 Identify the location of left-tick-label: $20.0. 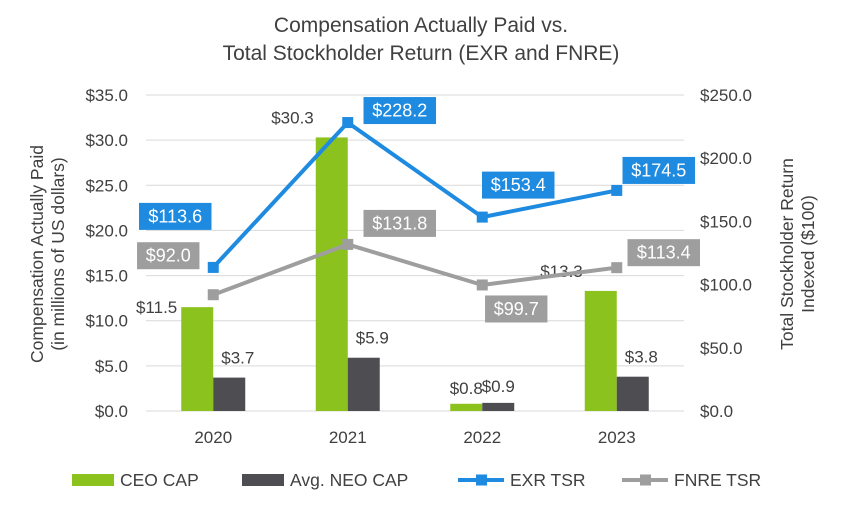
(106, 230).